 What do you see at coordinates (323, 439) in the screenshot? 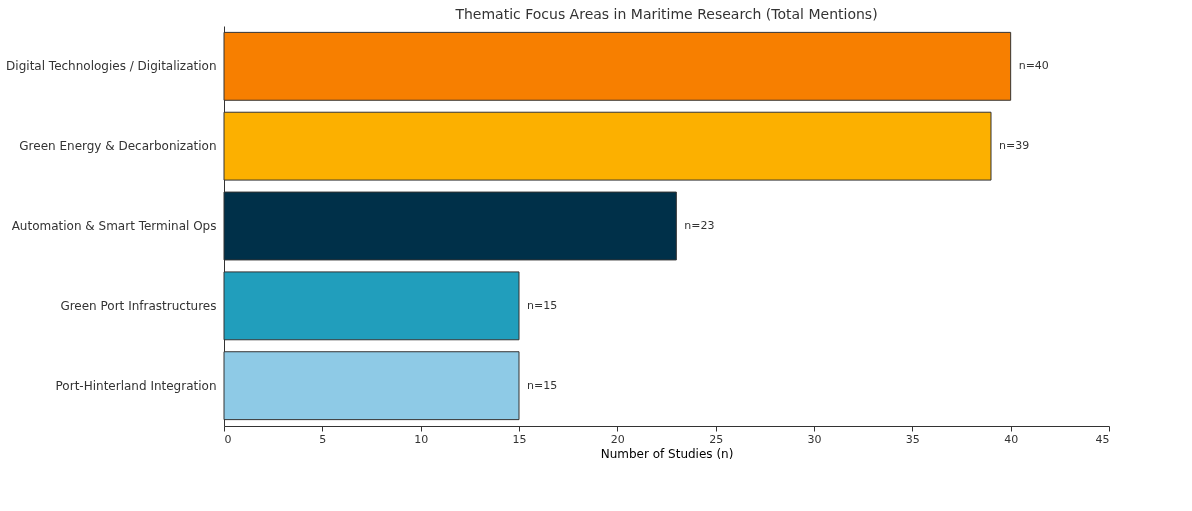
I see `x-tick-label: 5` at bounding box center [323, 439].